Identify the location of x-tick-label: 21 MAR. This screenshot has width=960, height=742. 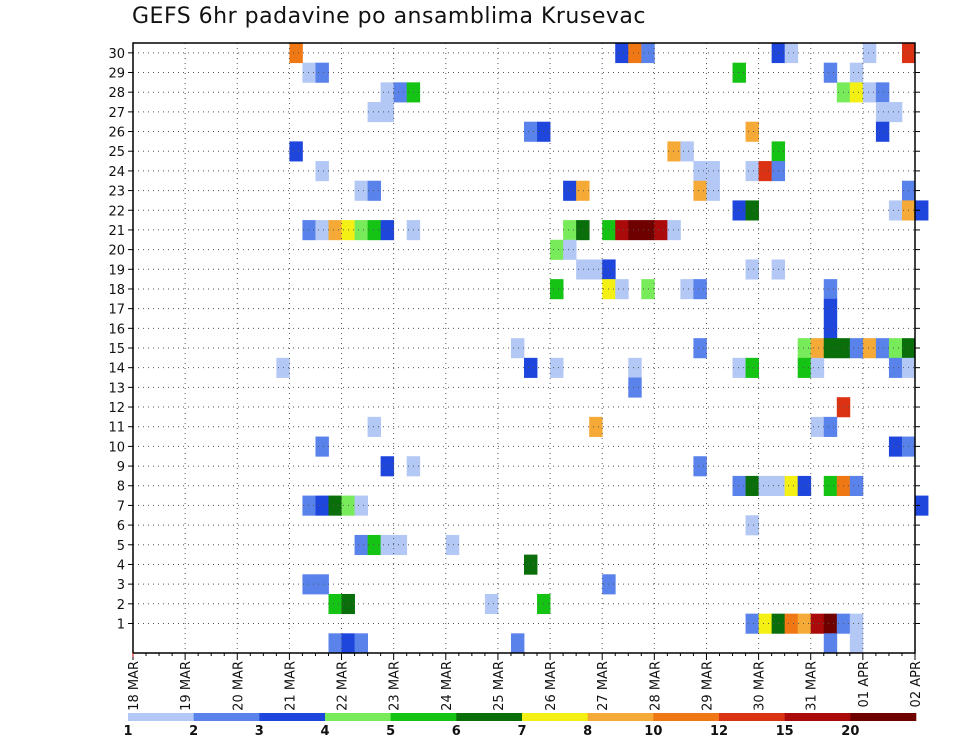
(290, 686).